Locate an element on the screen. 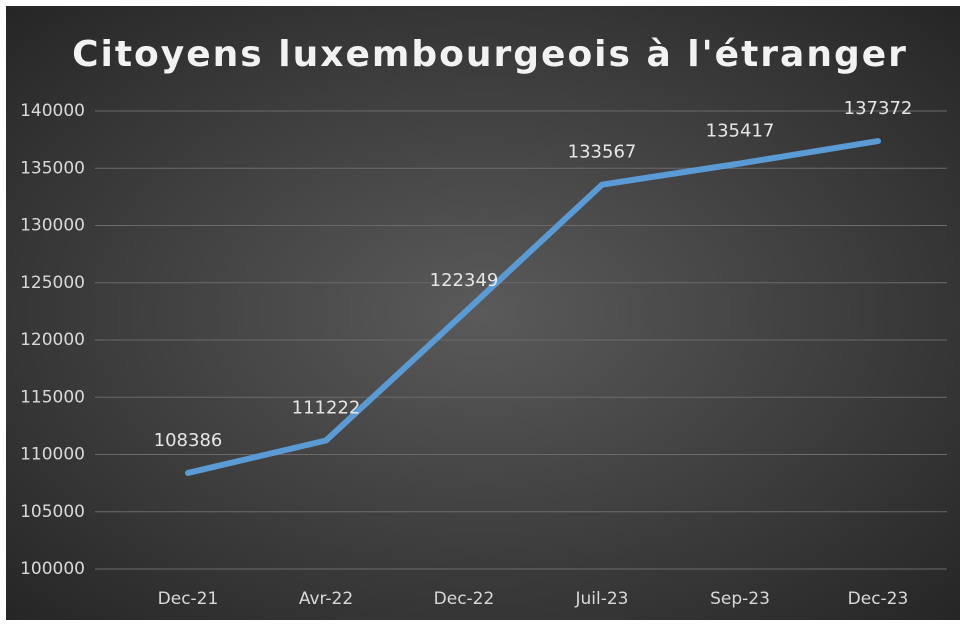 The image size is (968, 626). y-tick-label: 125000 is located at coordinates (52, 283).